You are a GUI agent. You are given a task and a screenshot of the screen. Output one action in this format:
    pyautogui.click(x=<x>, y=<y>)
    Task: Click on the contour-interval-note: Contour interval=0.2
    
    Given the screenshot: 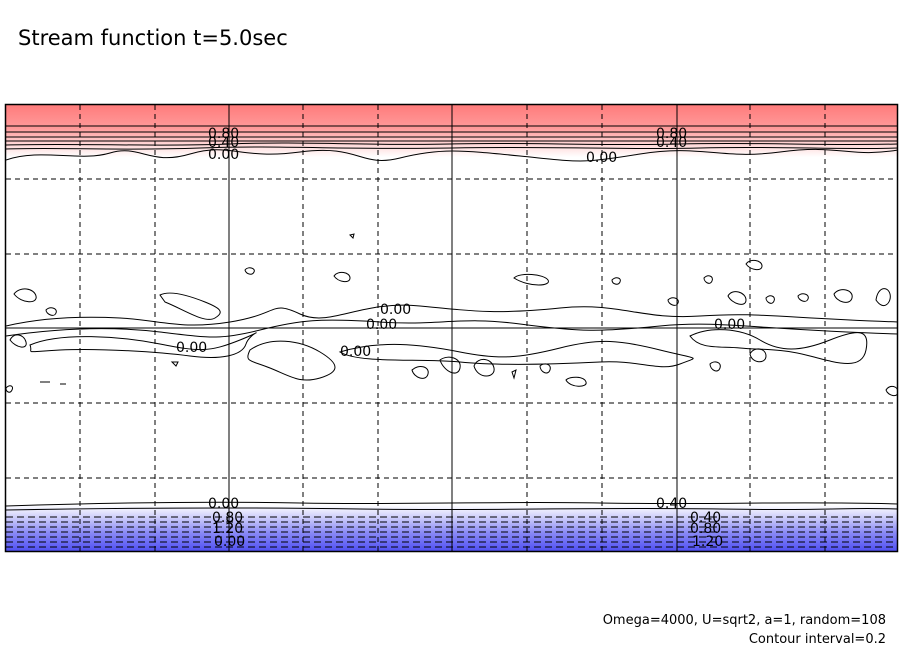 What is the action you would take?
    pyautogui.click(x=817, y=639)
    